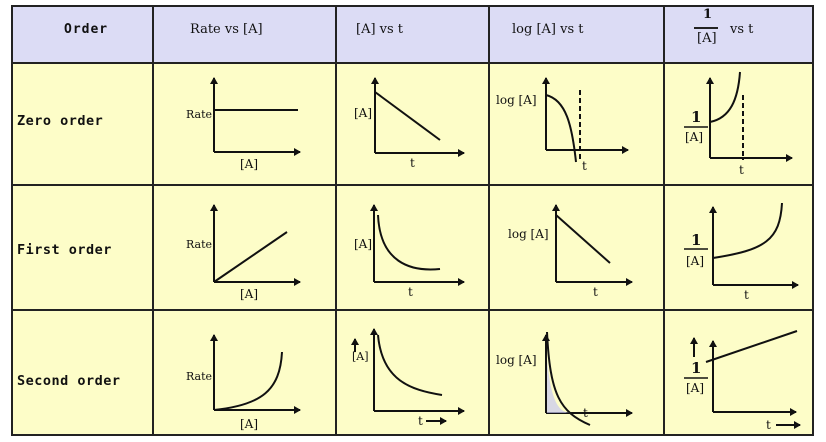 The height and width of the screenshot is (442, 826). Describe the element at coordinates (336, 220) in the screenshot. I see `grid-col2-left` at that location.